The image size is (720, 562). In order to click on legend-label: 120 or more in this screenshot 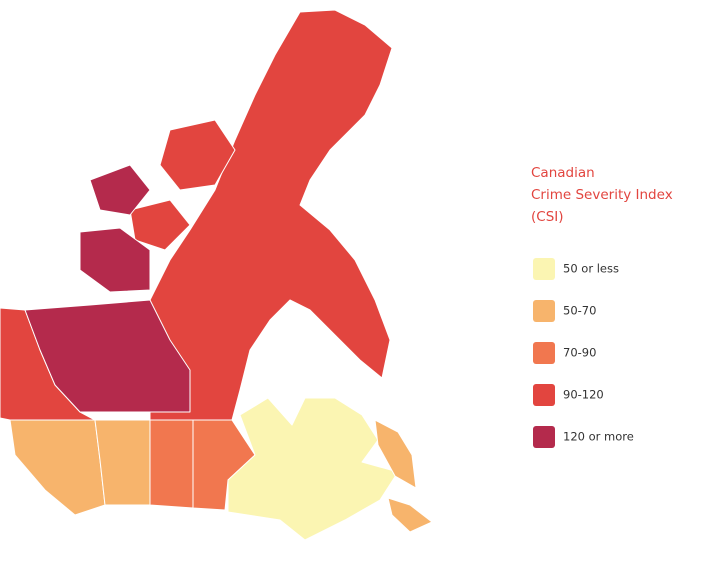, I will do `click(598, 437)`.